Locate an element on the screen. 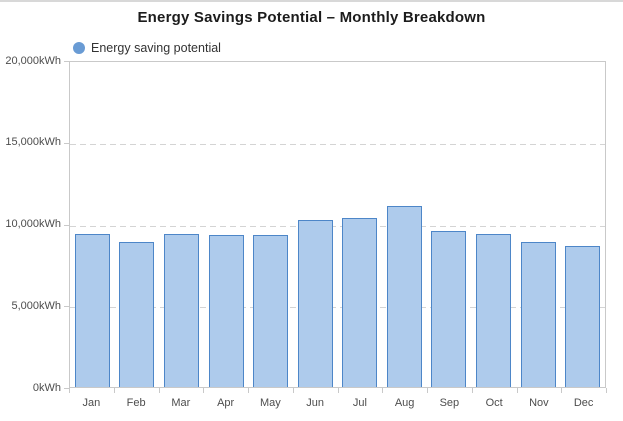 The image size is (623, 421). bar-slot-jul is located at coordinates (359, 224).